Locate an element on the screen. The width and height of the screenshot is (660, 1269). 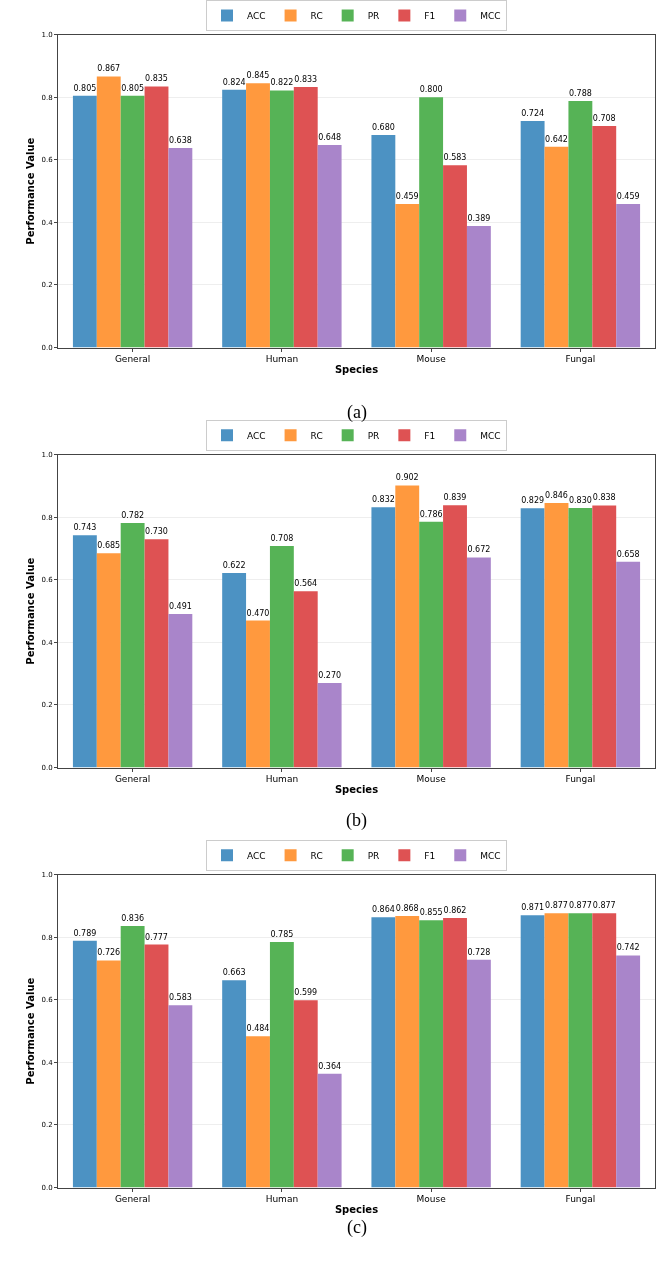
data-label: 0.685 is located at coordinates (109, 546).